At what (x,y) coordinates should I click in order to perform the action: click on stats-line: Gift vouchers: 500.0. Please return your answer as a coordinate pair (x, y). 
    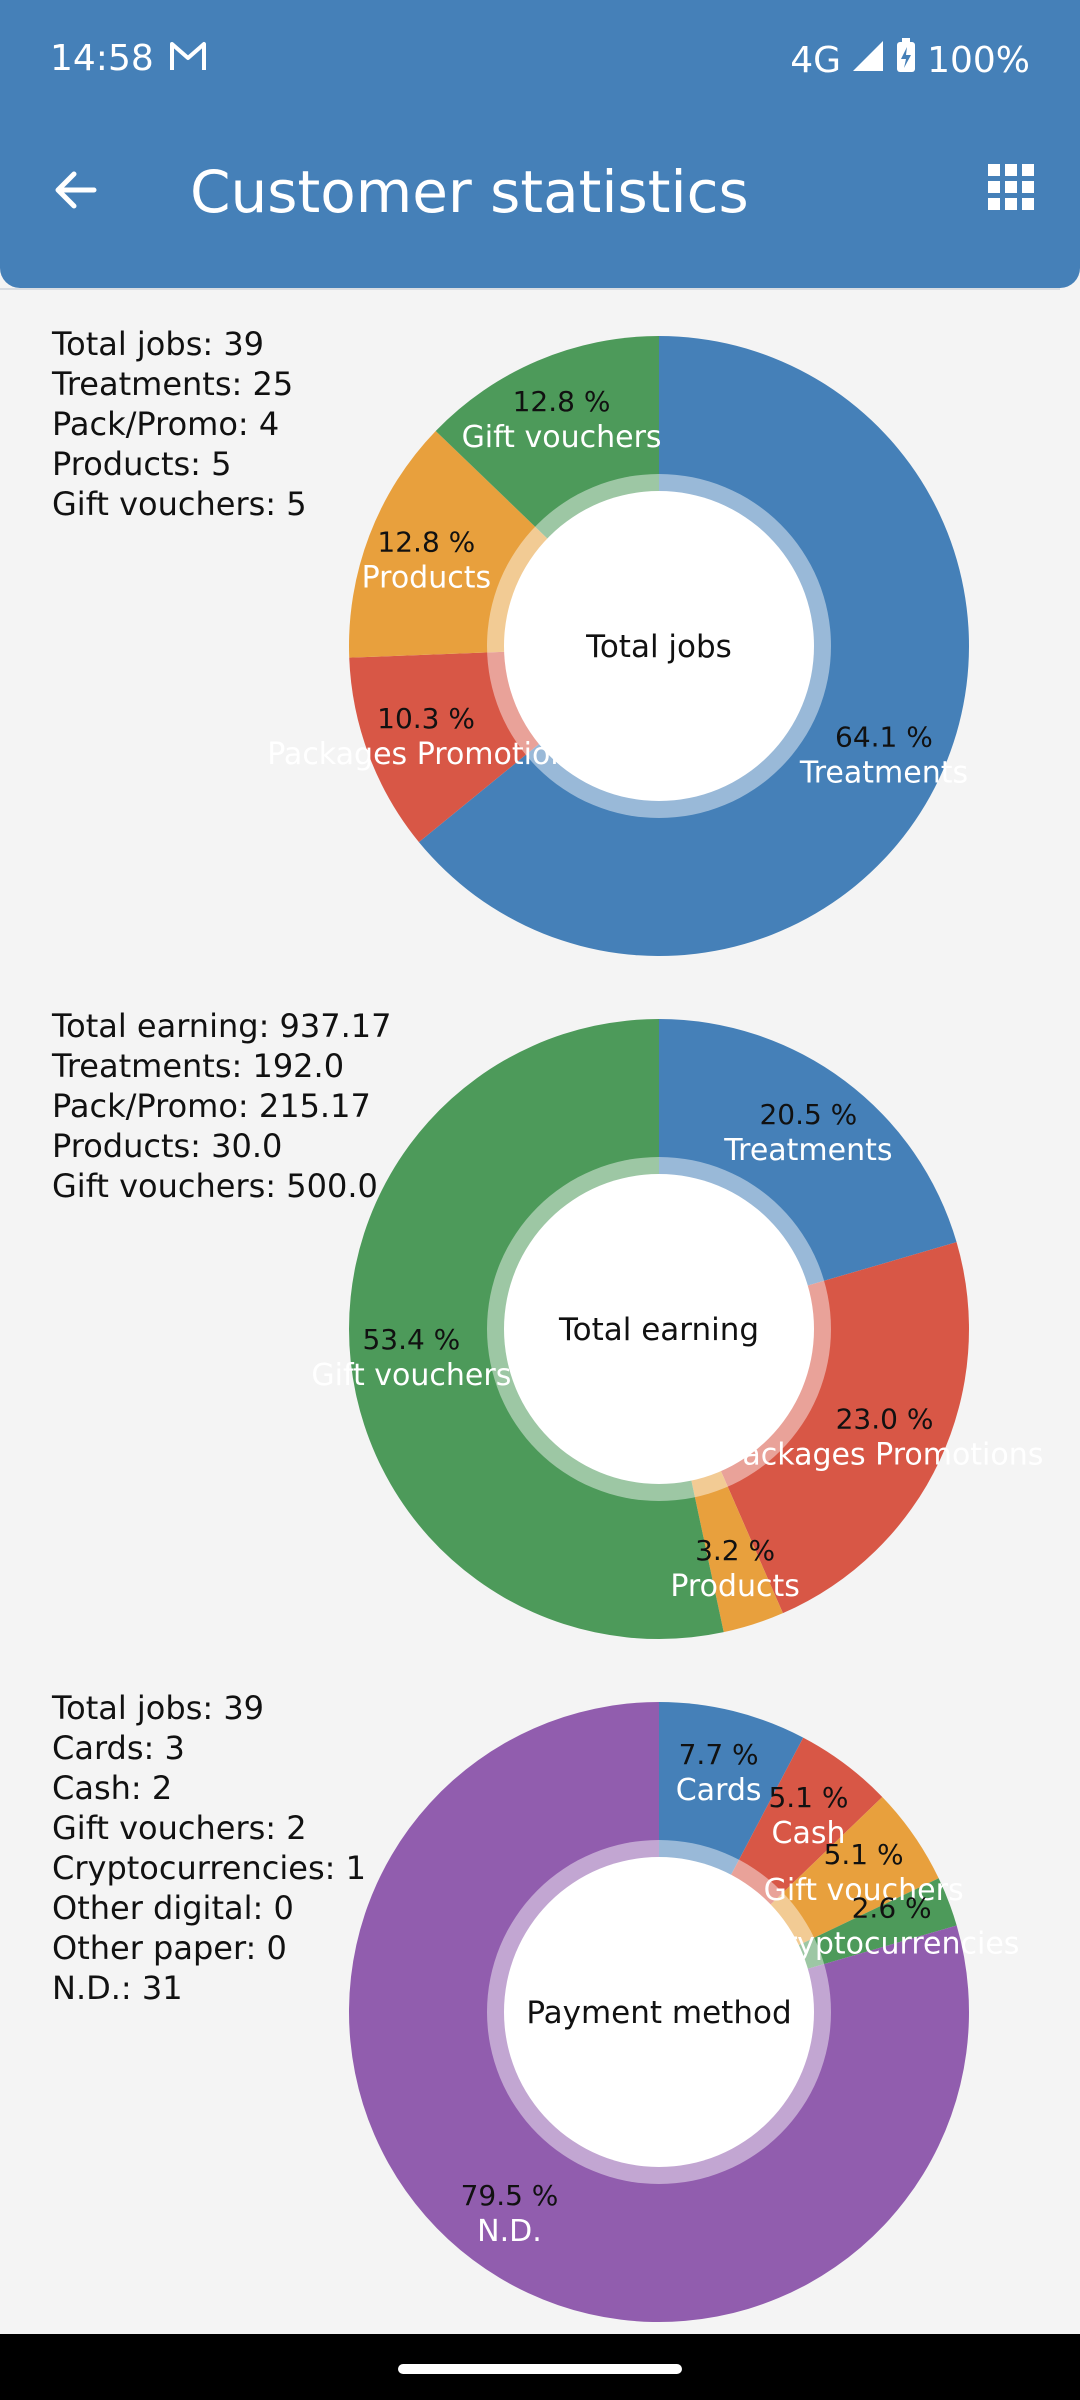
    Looking at the image, I should click on (215, 1186).